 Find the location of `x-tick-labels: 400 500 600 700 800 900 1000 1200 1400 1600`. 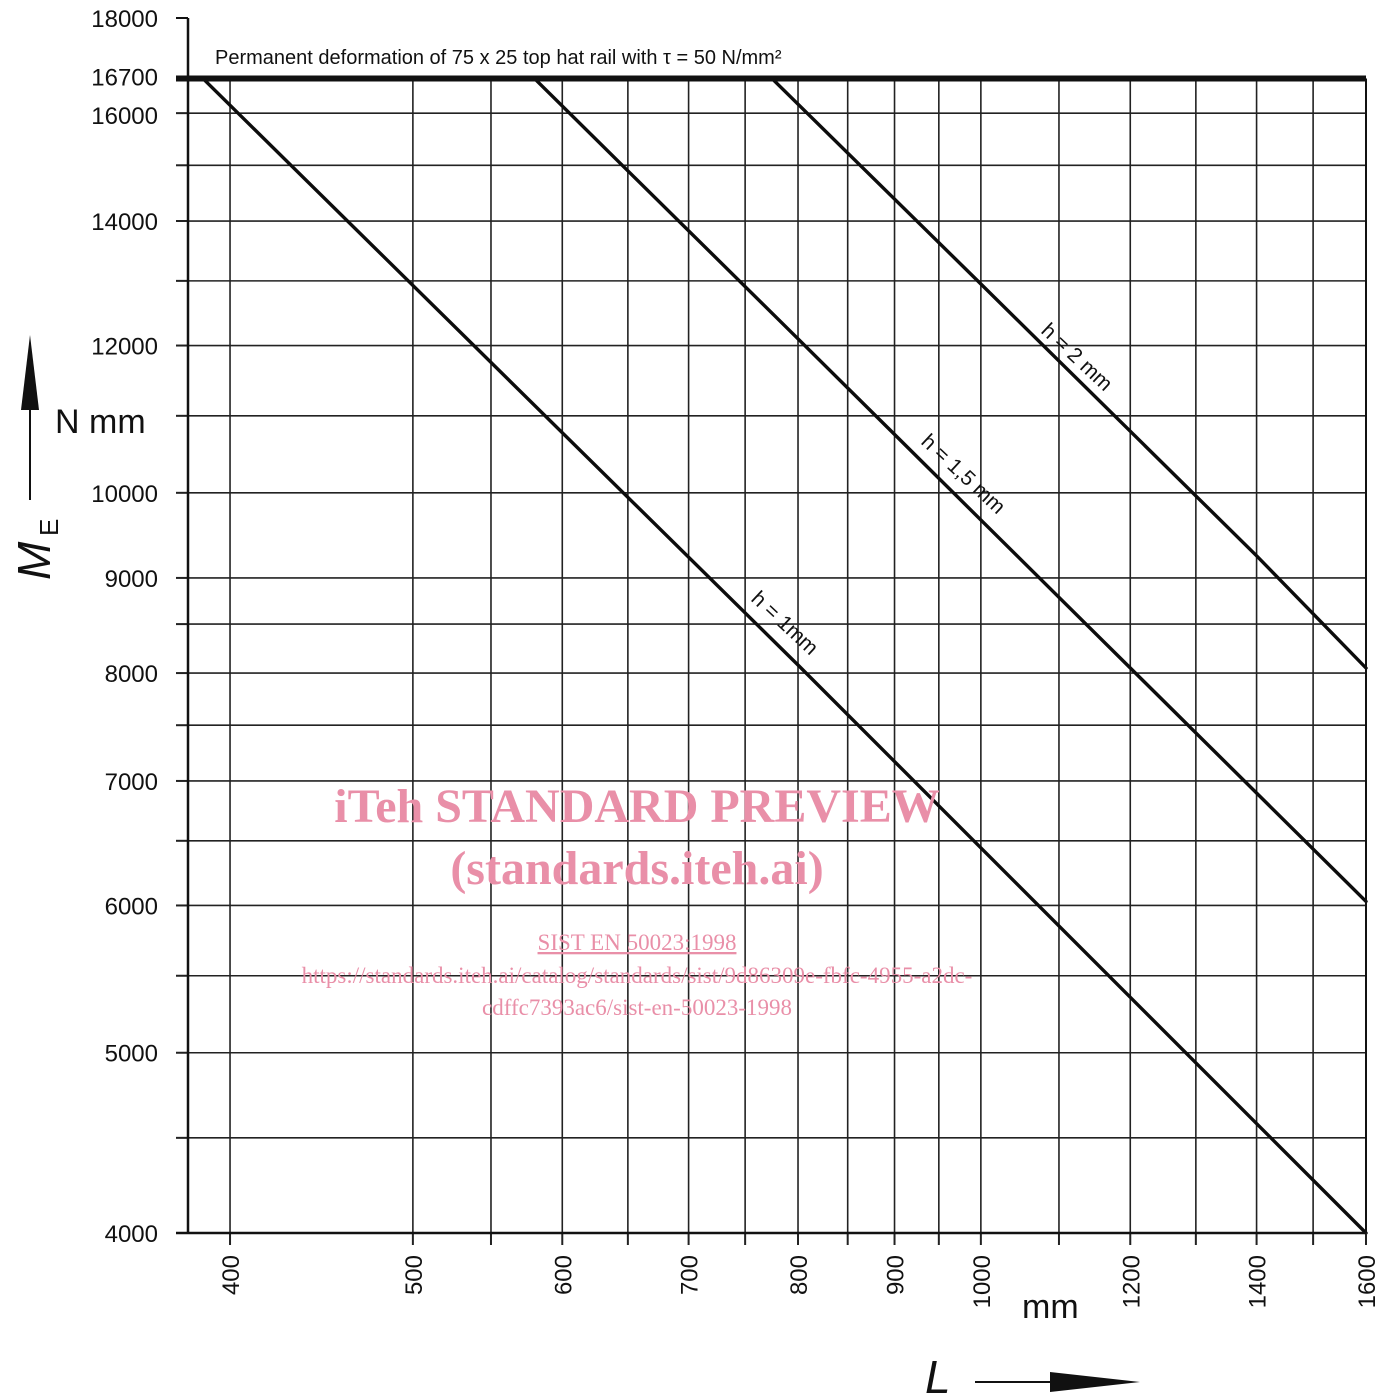

x-tick-labels: 400 500 600 700 800 900 1000 1200 1400 1600 is located at coordinates (799, 1281).